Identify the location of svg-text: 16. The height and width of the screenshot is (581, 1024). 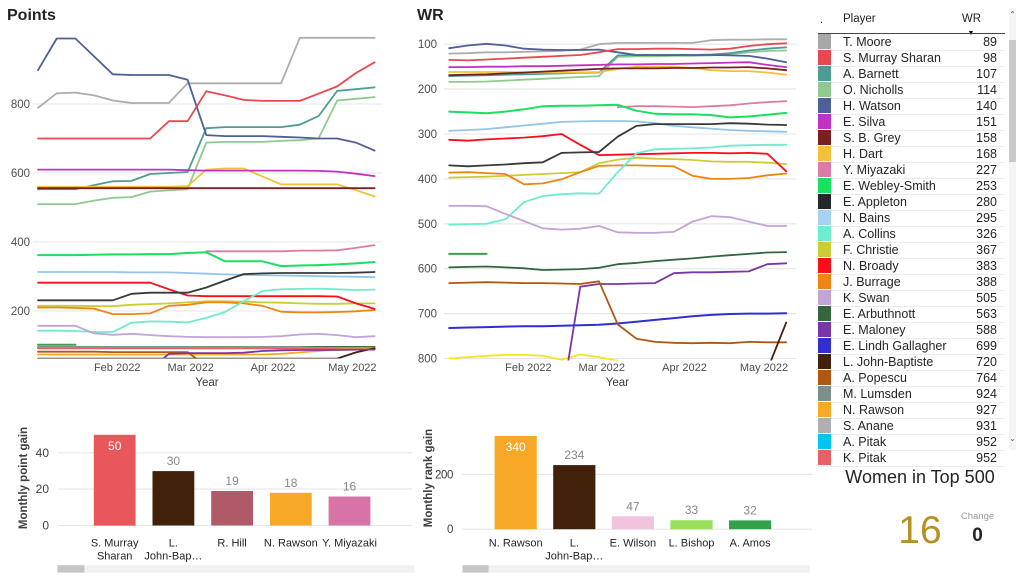
(350, 487).